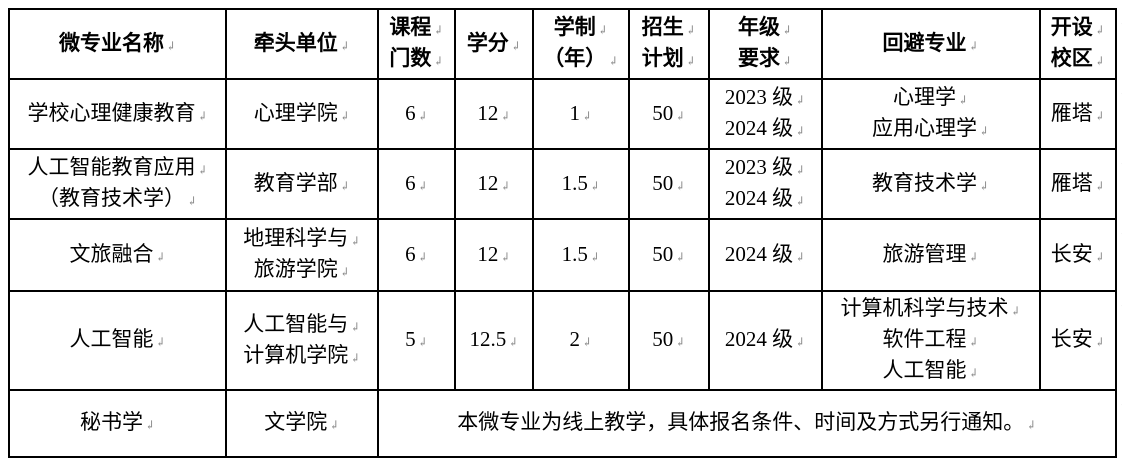 The width and height of the screenshot is (1122, 459). What do you see at coordinates (765, 44) in the screenshot?
I see `column-header: 年级 ↲ 要求 ↲` at bounding box center [765, 44].